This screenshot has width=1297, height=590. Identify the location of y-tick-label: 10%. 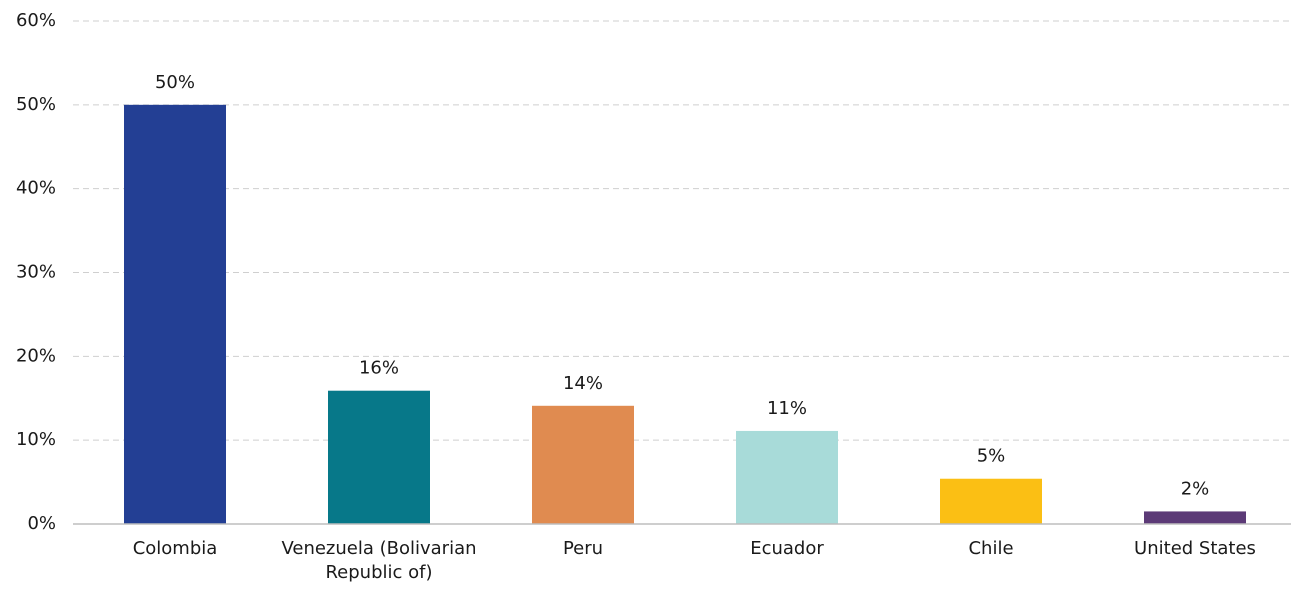
(36, 439).